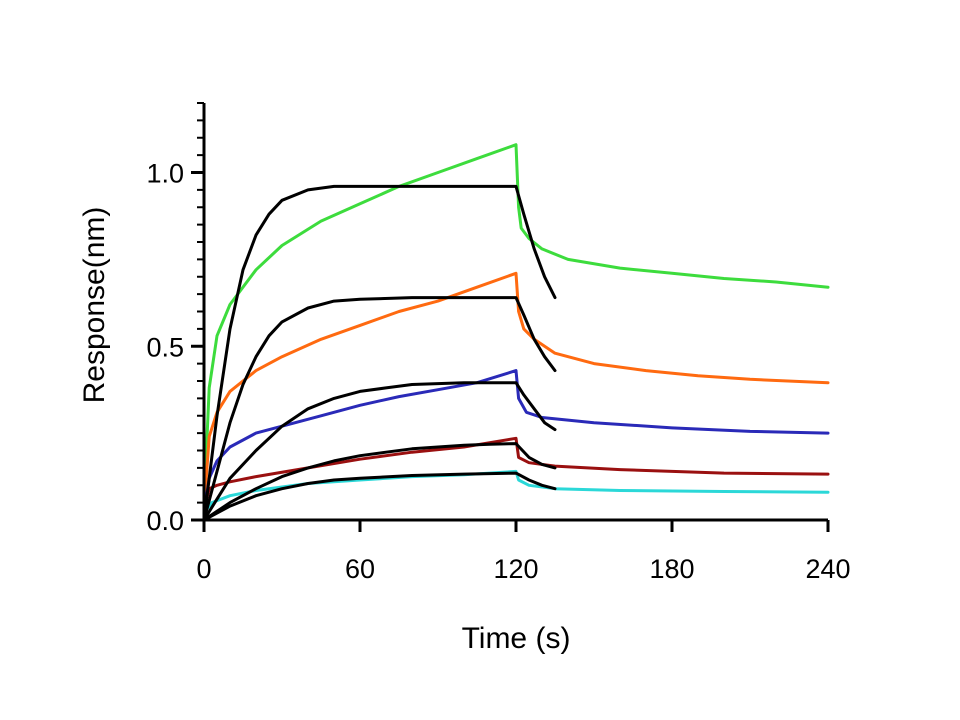 This screenshot has height=720, width=960. I want to click on y-ticks: 0.0 0.5 1.0, so click(175, 347).